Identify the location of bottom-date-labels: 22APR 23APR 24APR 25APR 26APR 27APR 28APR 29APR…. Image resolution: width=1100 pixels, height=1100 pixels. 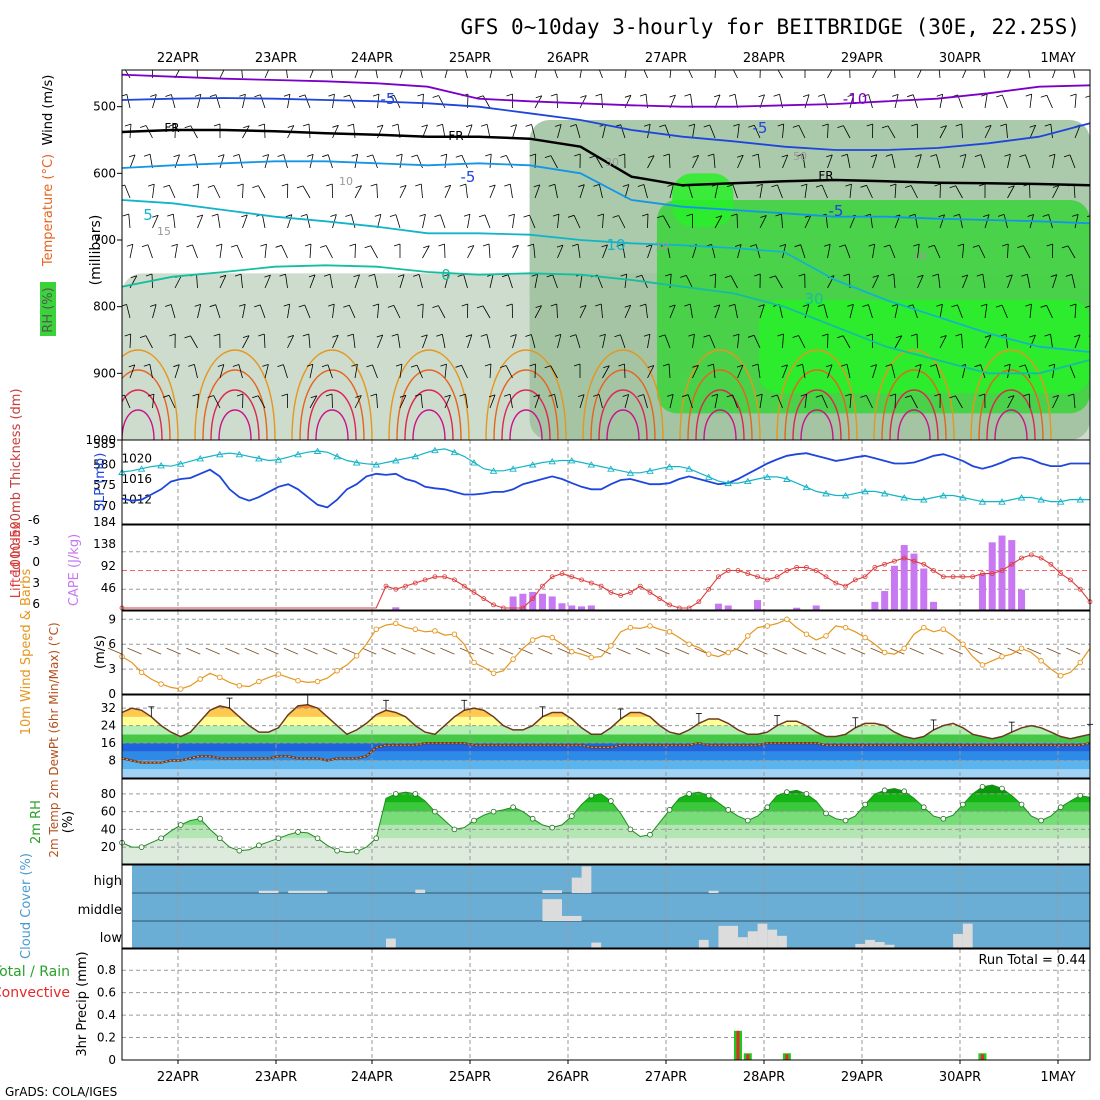
(616, 1077).